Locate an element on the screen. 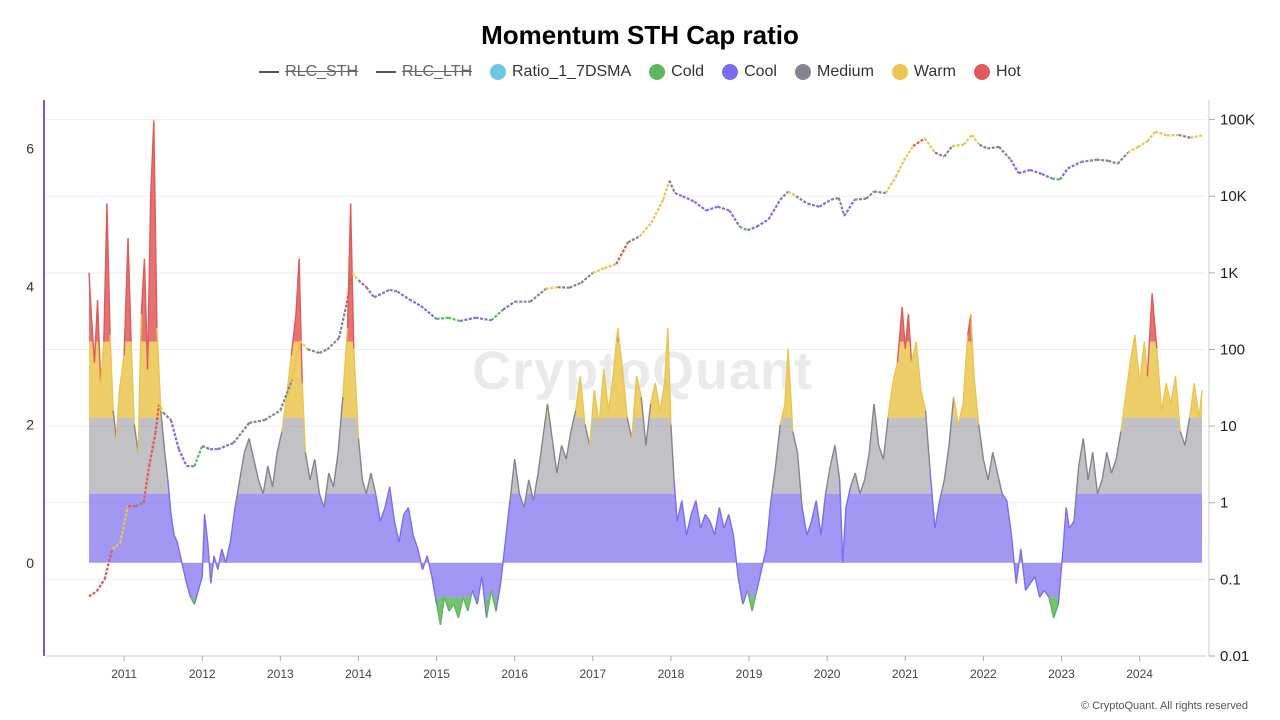 This screenshot has width=1280, height=720. legend-item-rlc-lth: RLC_LTH is located at coordinates (424, 72).